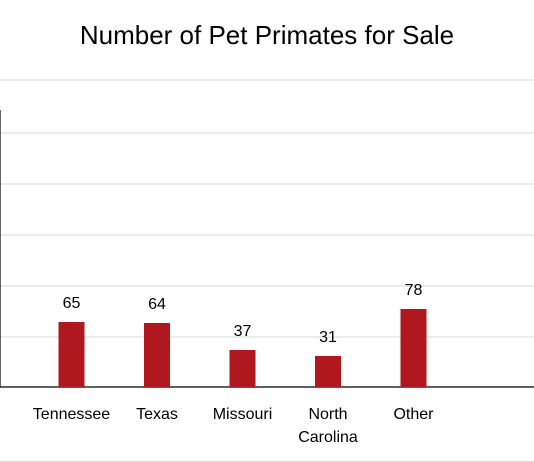 This screenshot has width=534, height=462. Describe the element at coordinates (267, 35) in the screenshot. I see `chart-title: Number of Pet Primates for Sale` at that location.